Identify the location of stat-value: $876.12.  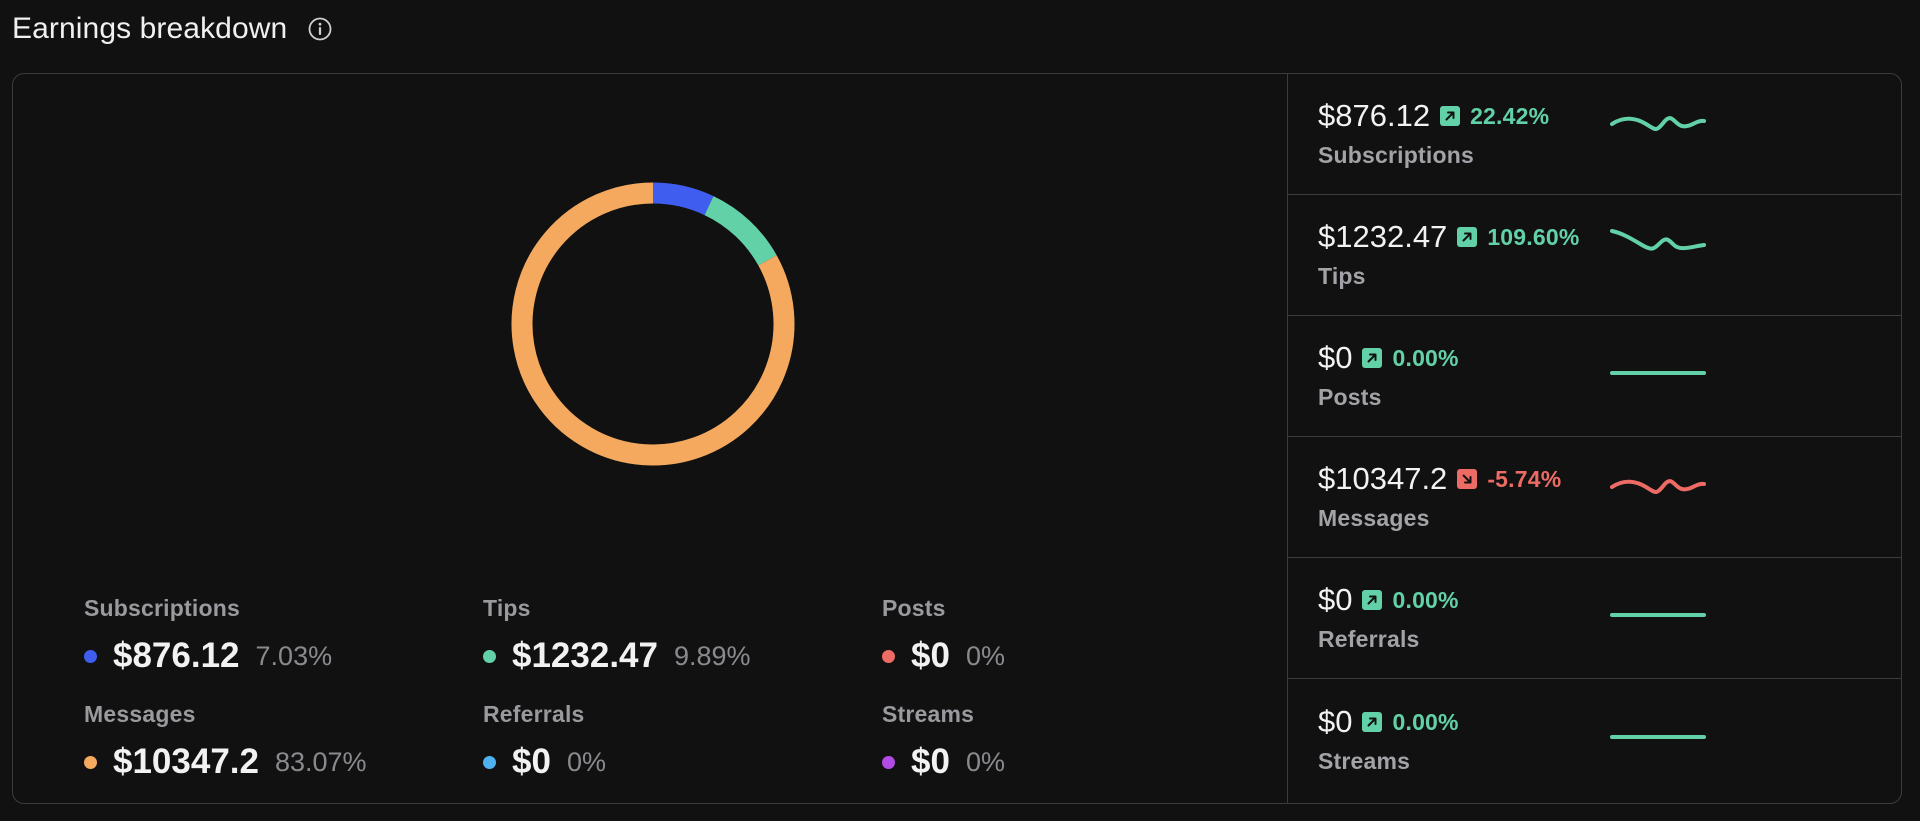
(1374, 115).